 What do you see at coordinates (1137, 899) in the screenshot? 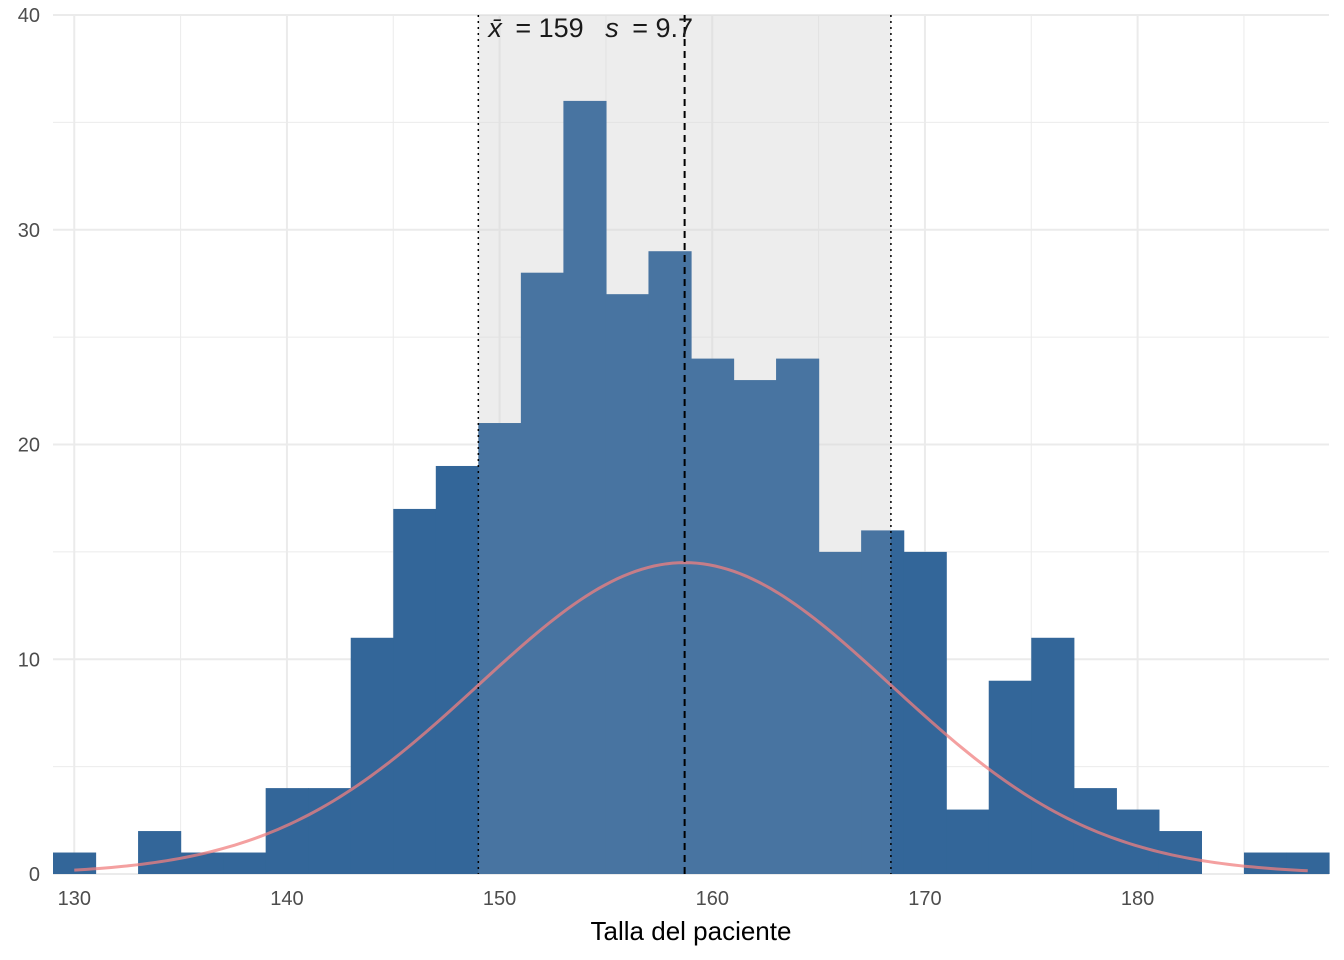
I see `x-tick-label: 180` at bounding box center [1137, 899].